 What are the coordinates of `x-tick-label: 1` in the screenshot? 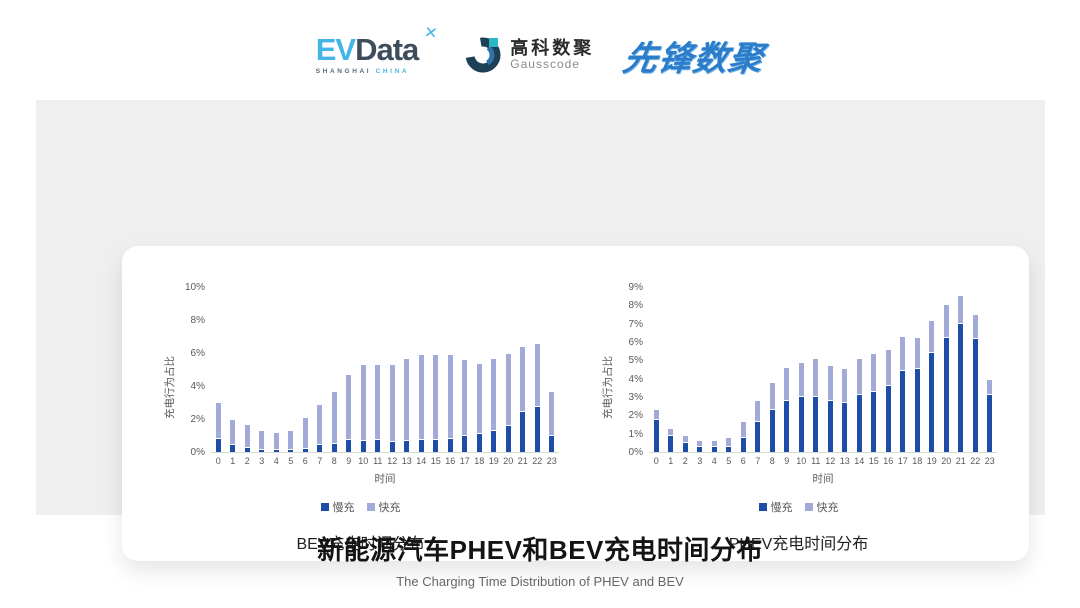 It's located at (671, 461).